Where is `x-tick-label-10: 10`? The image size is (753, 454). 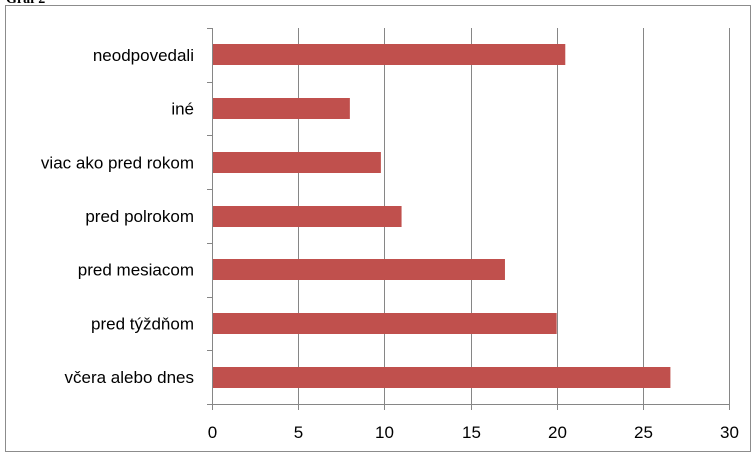 x-tick-label-10: 10 is located at coordinates (384, 432).